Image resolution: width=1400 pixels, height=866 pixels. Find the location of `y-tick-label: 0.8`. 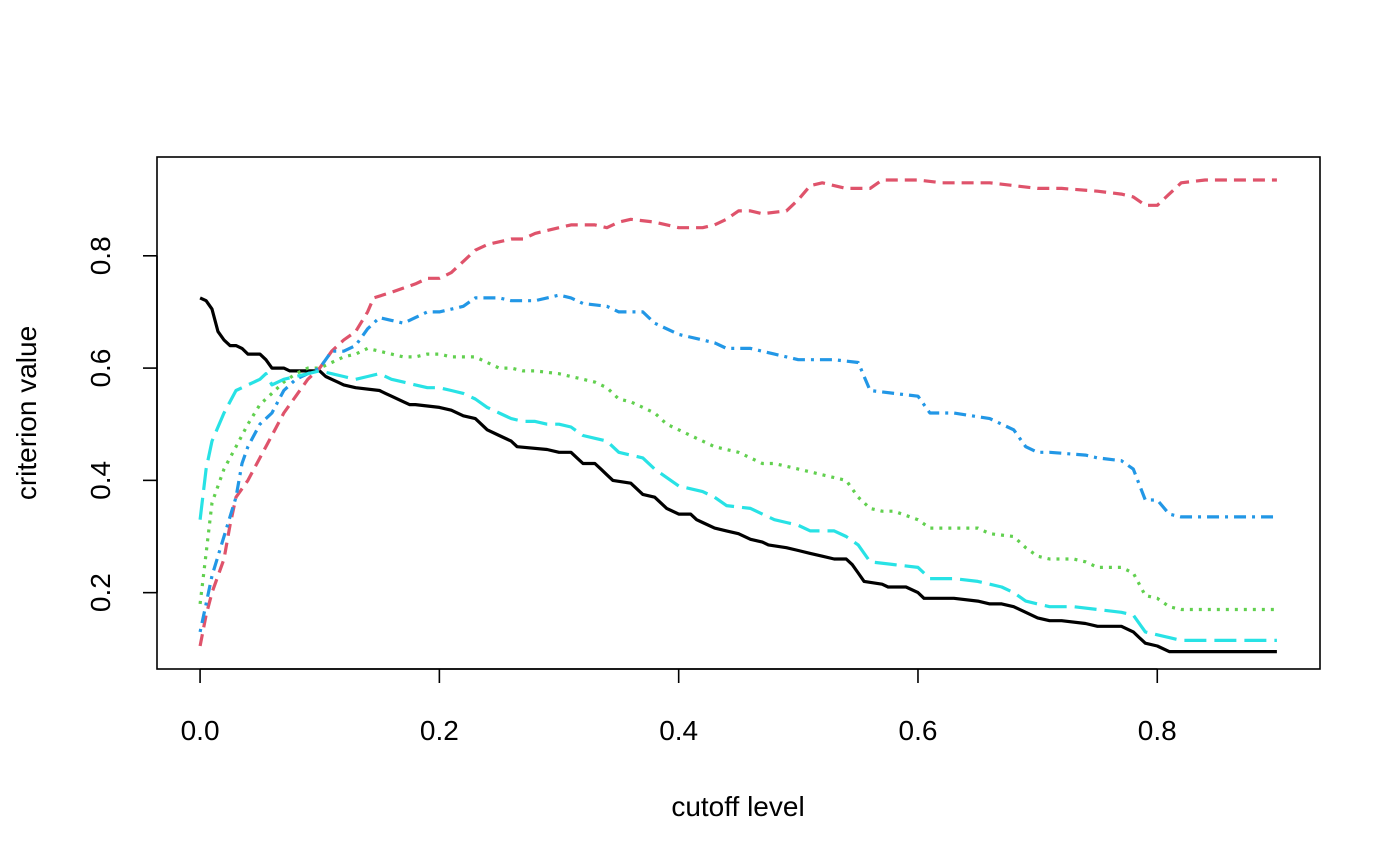

y-tick-label: 0.8 is located at coordinates (100, 255).